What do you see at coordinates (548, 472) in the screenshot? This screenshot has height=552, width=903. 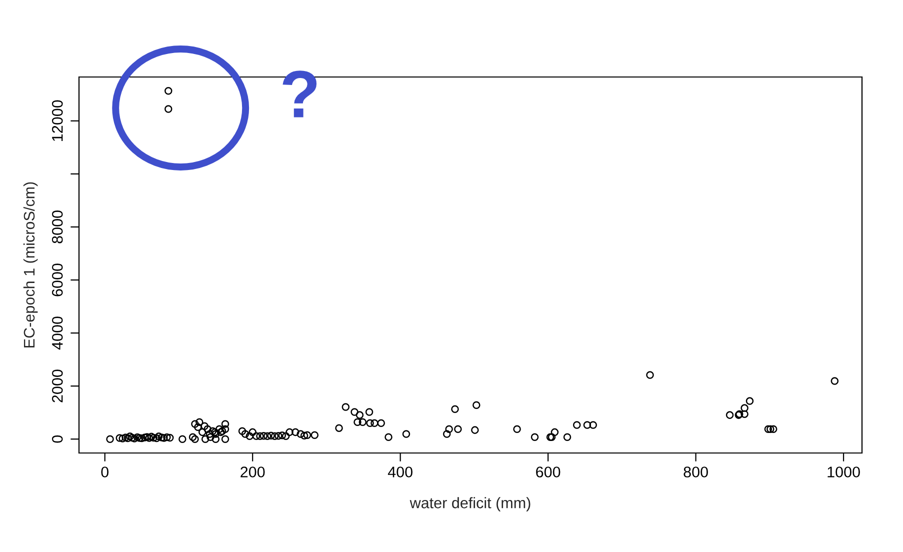 I see `x-tick-label: 600` at bounding box center [548, 472].